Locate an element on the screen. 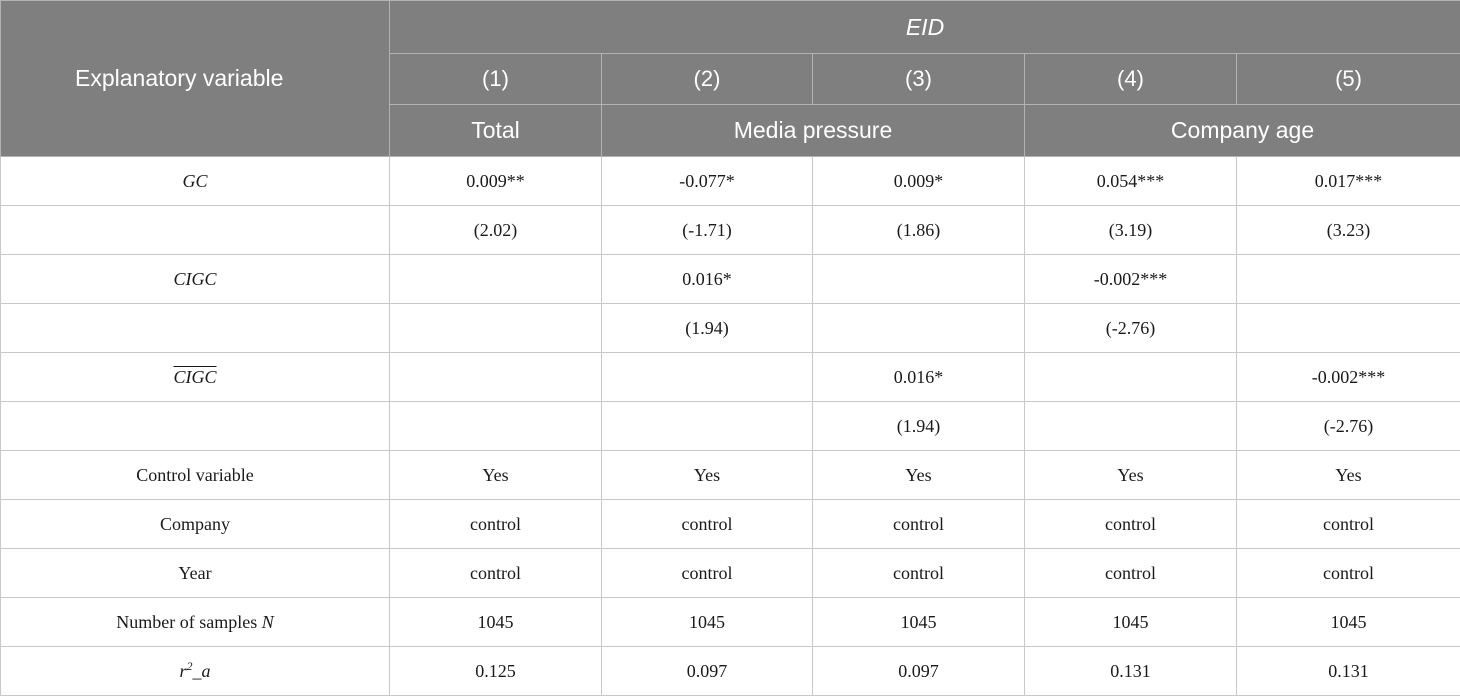 Image resolution: width=1460 pixels, height=696 pixels. table-row: (2.02) (-1.71) (1.86) (3.19) (3.23) is located at coordinates (730, 230).